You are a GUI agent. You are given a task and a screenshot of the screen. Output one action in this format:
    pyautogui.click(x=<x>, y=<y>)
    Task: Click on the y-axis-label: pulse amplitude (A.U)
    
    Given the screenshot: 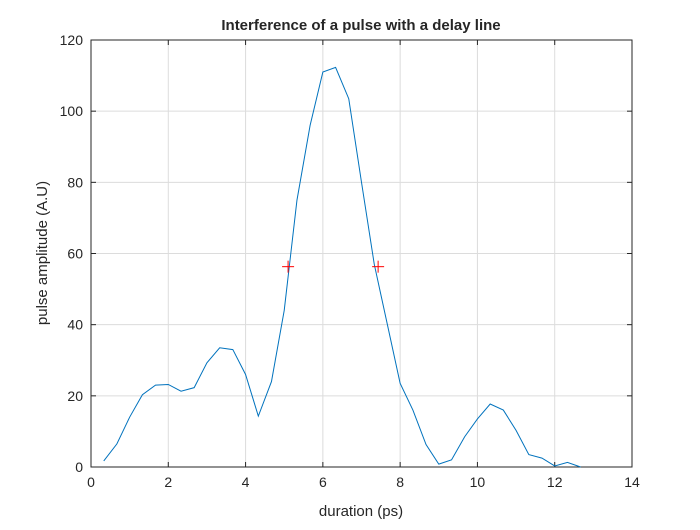 What is the action you would take?
    pyautogui.click(x=42, y=253)
    